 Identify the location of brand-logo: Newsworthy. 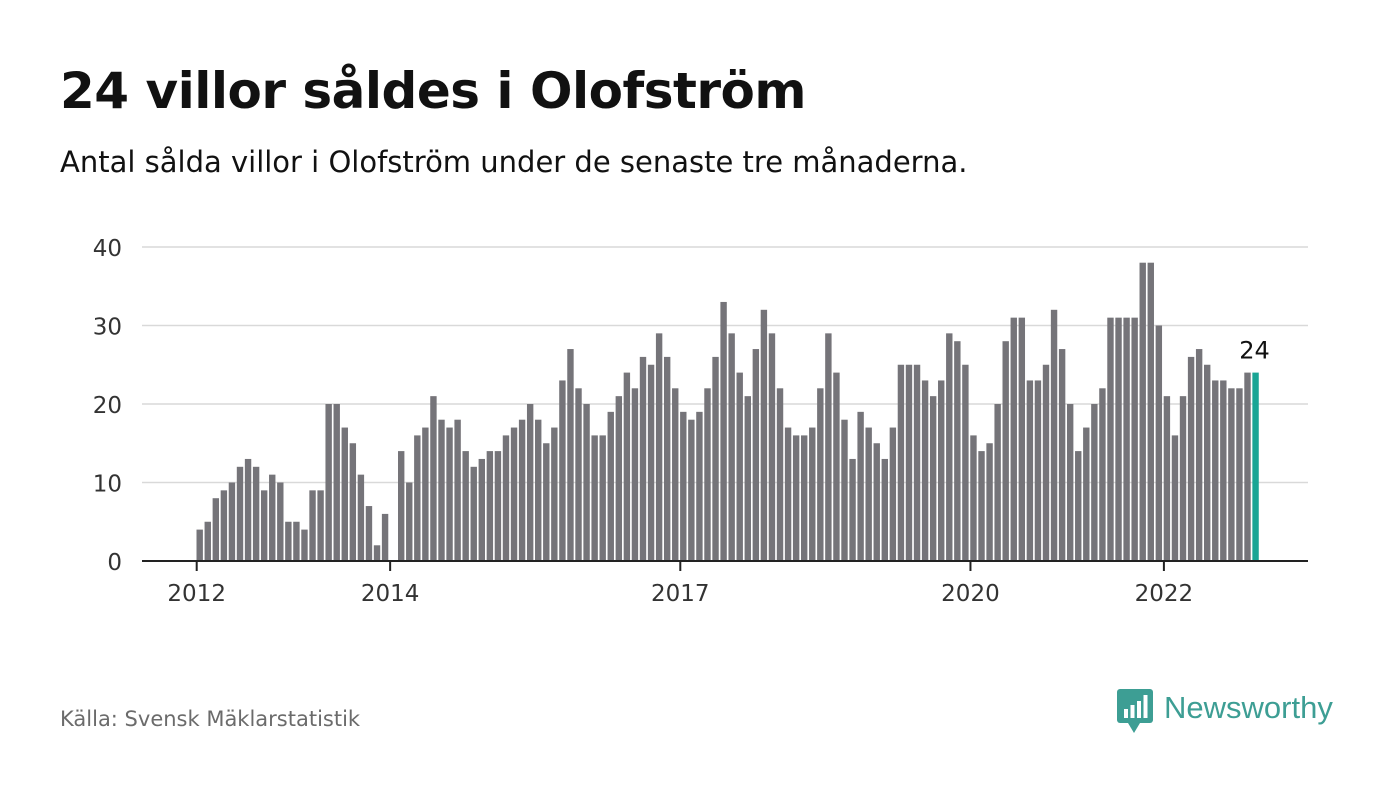
(1224, 712).